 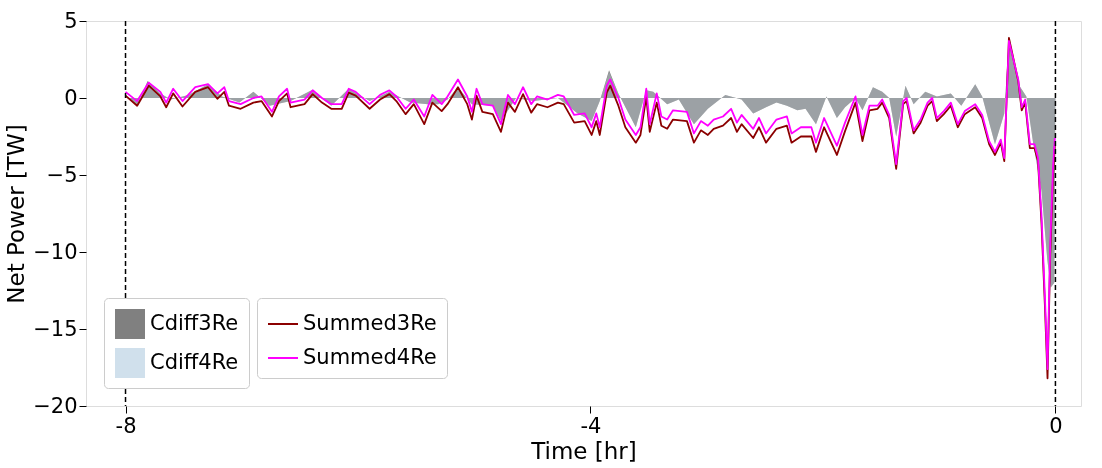 I want to click on legend-label: Summed3Re, so click(x=370, y=323).